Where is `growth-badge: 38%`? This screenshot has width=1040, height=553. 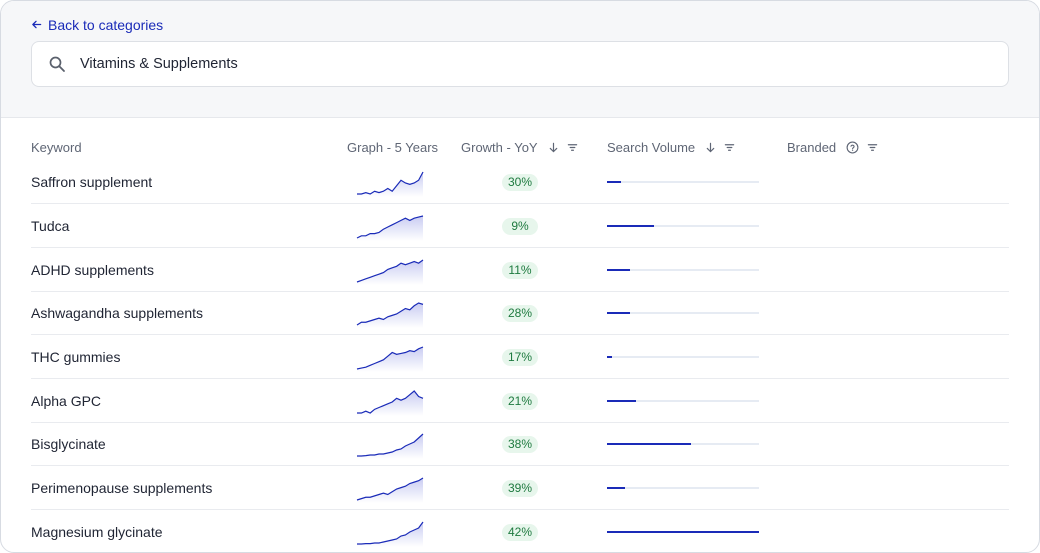
growth-badge: 38% is located at coordinates (520, 444).